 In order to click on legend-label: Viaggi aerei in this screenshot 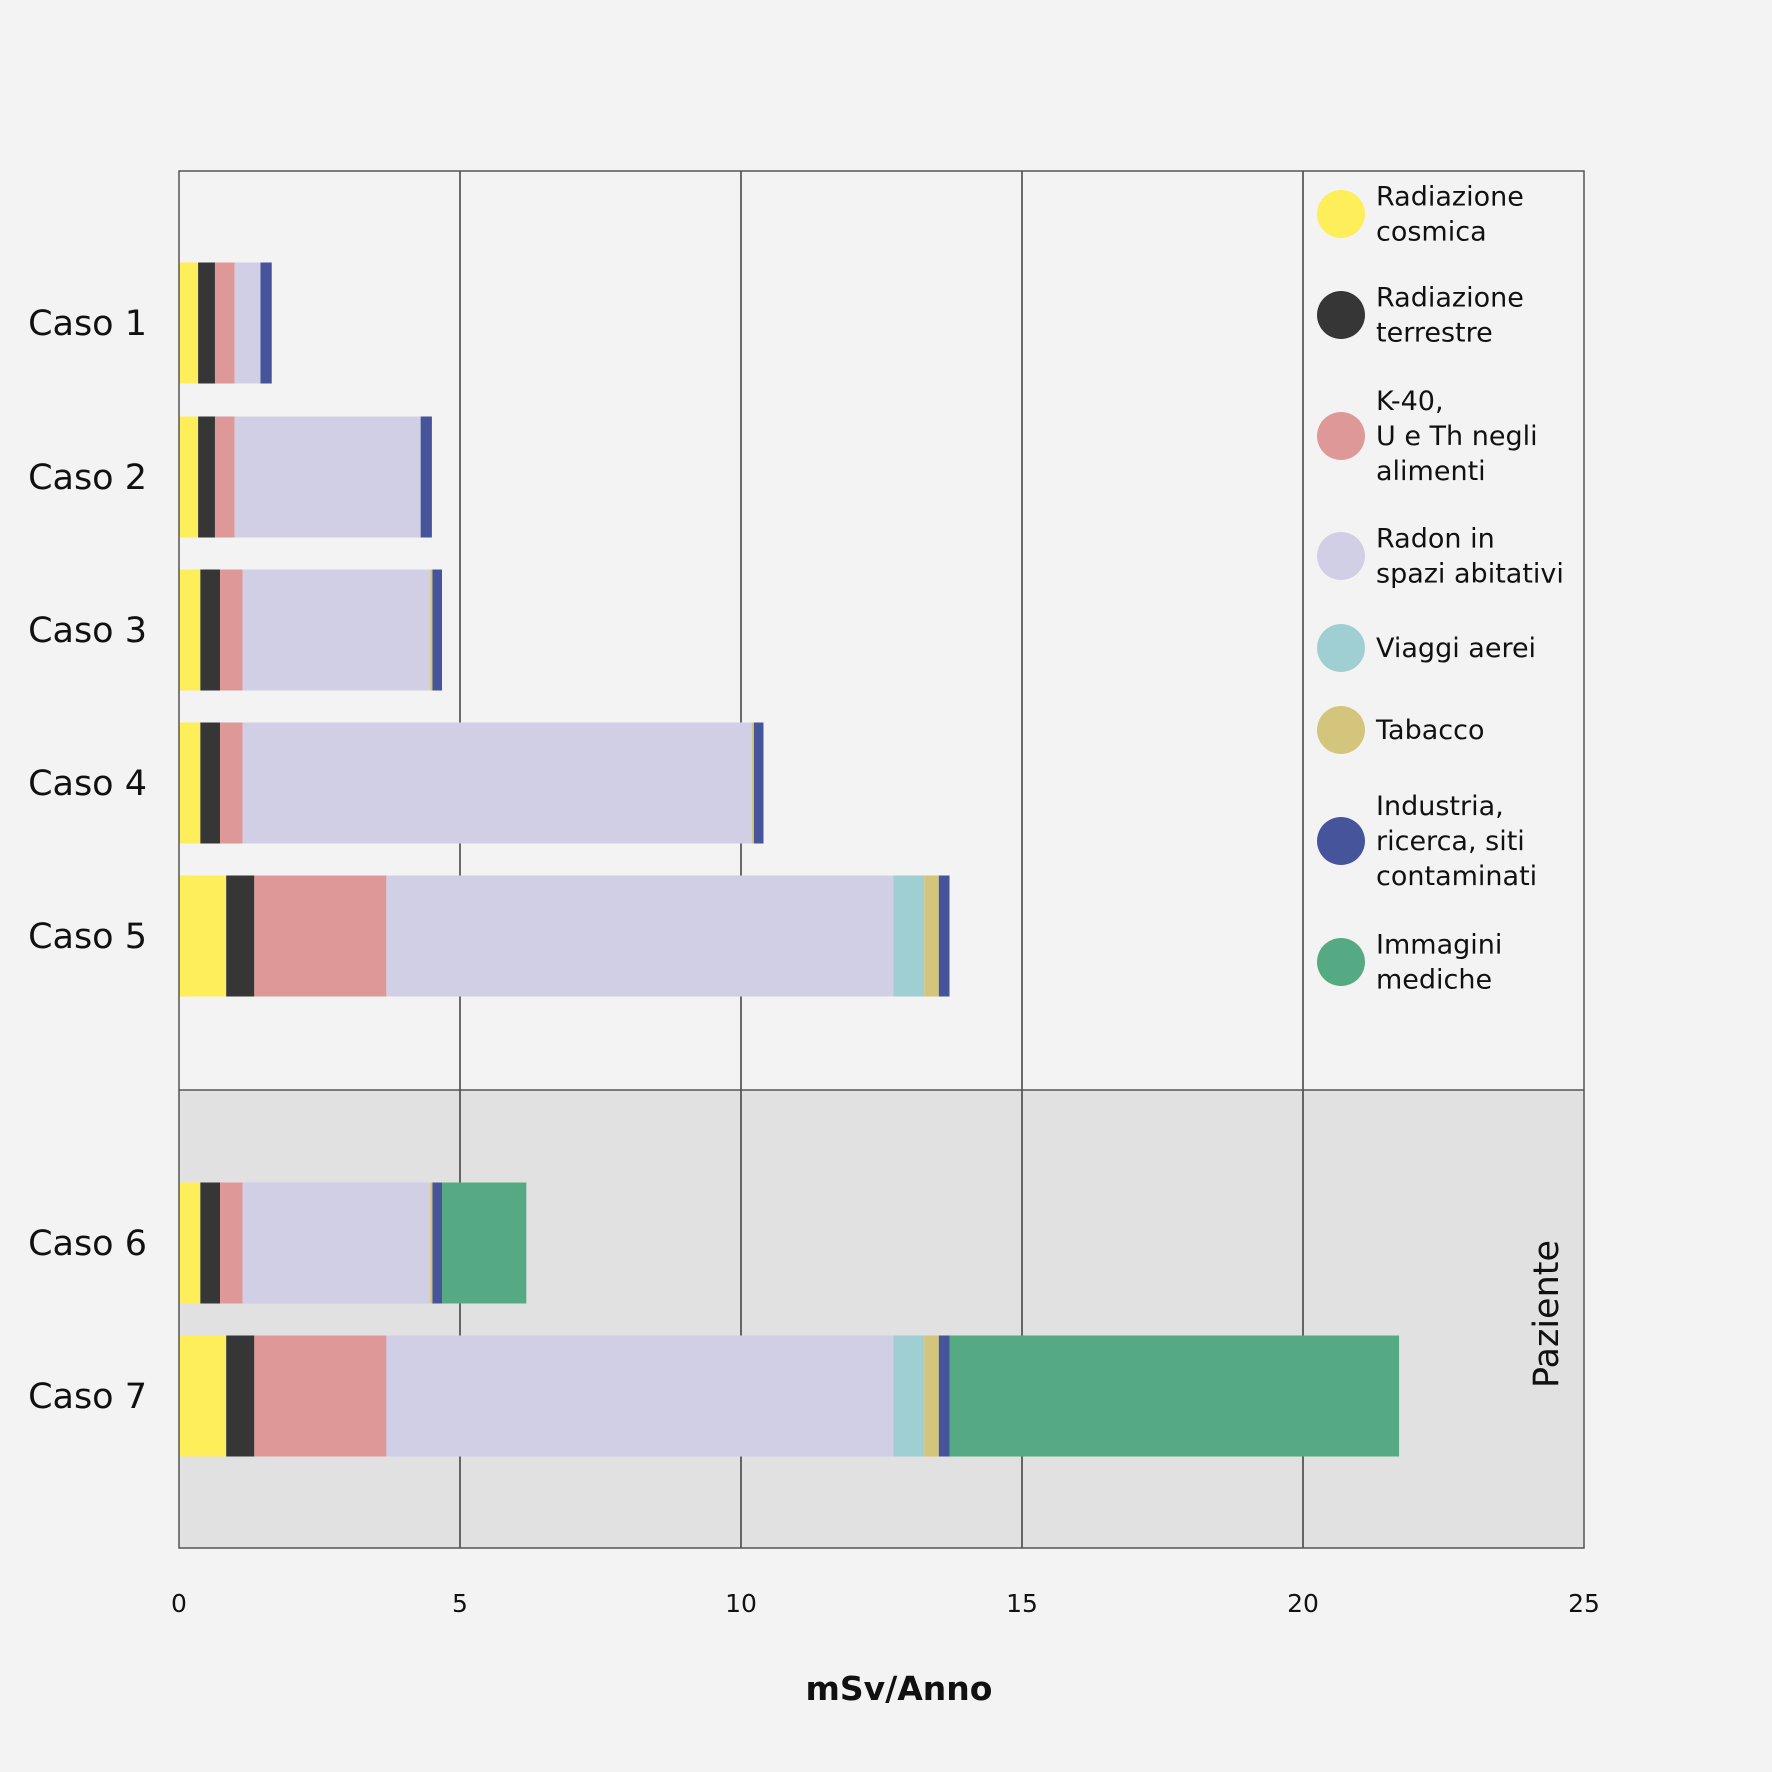, I will do `click(1456, 648)`.